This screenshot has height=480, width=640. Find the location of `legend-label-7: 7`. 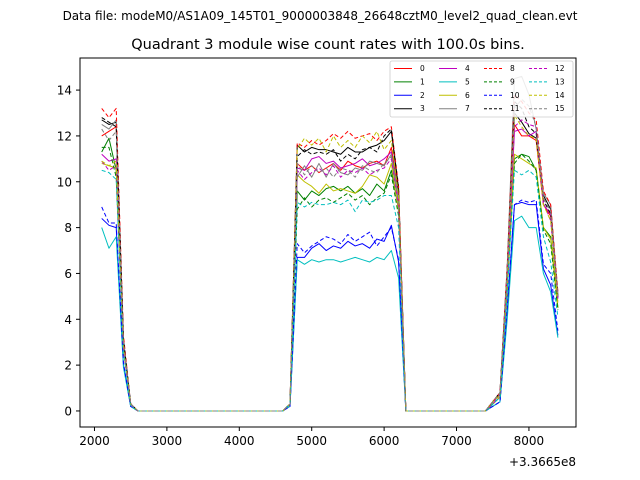

legend-label-7: 7 is located at coordinates (467, 108).